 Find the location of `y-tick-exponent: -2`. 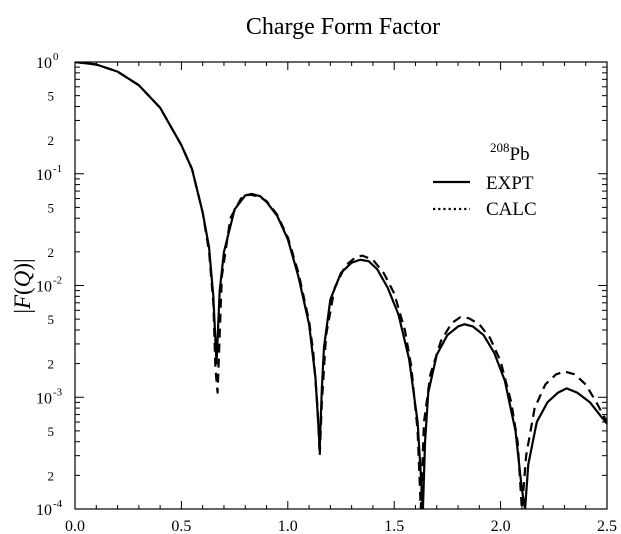

y-tick-exponent: -2 is located at coordinates (57, 281).